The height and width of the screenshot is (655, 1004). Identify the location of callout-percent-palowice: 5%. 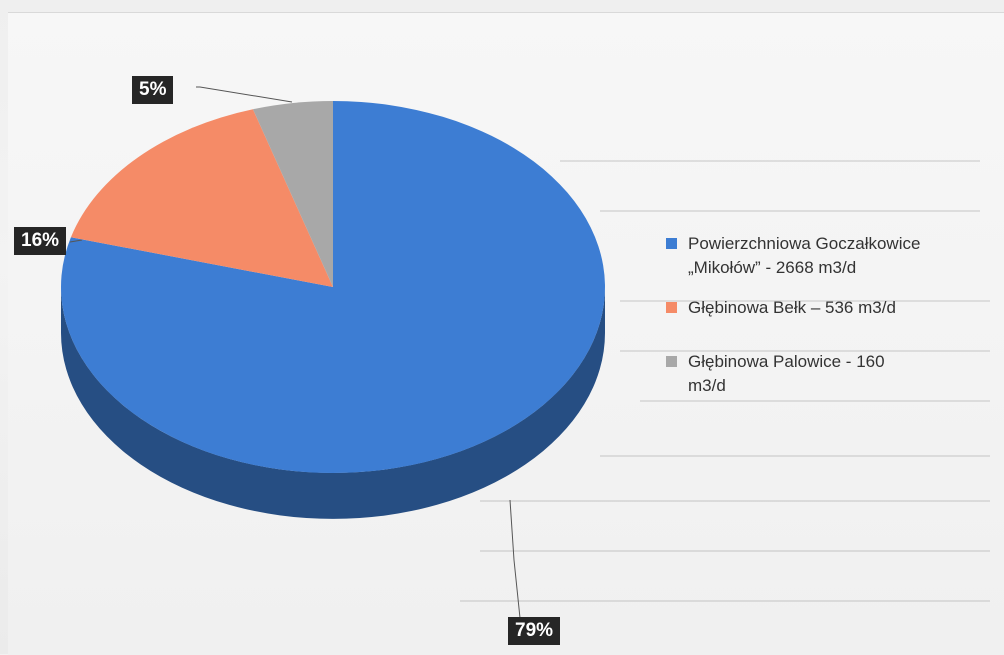
(153, 90).